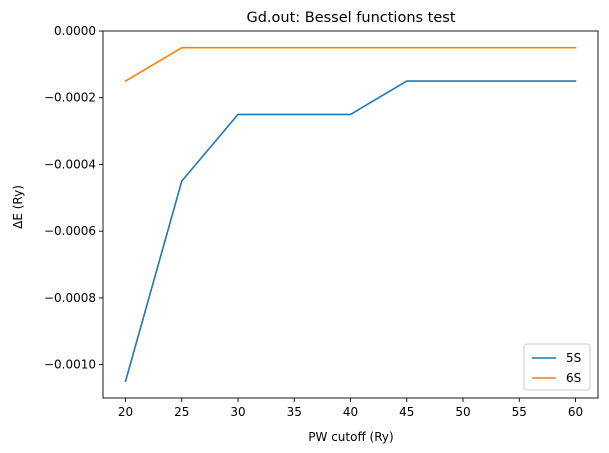 This screenshot has width=609, height=453. I want to click on legend-label-6s: 6S, so click(573, 378).